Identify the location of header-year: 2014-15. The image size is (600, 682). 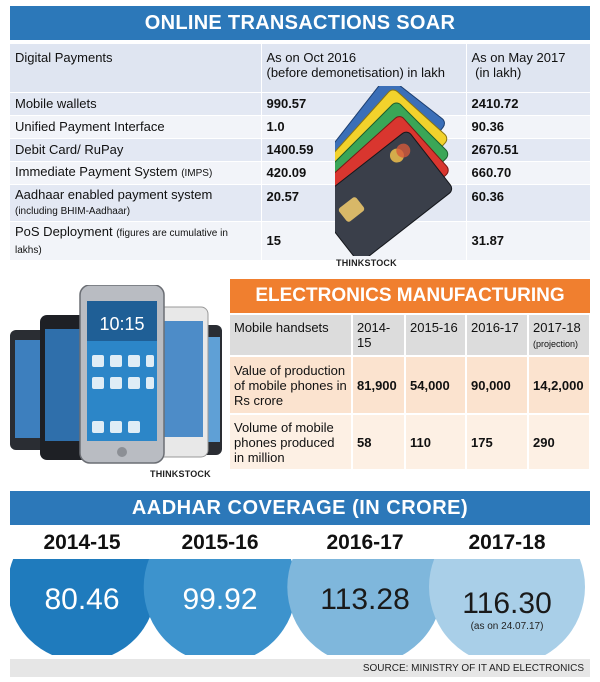
(379, 336).